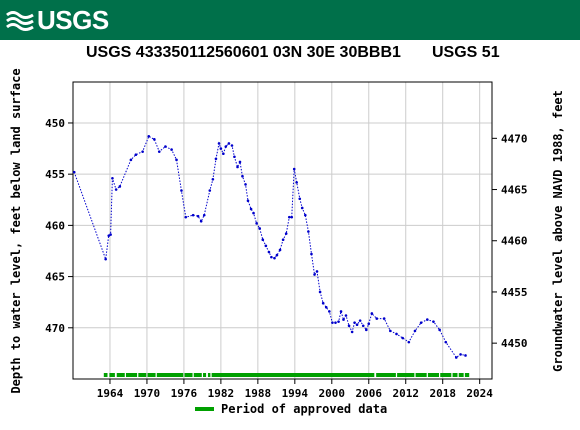 This screenshot has width=580, height=430. I want to click on usgs-logo: USGS, so click(57, 20).